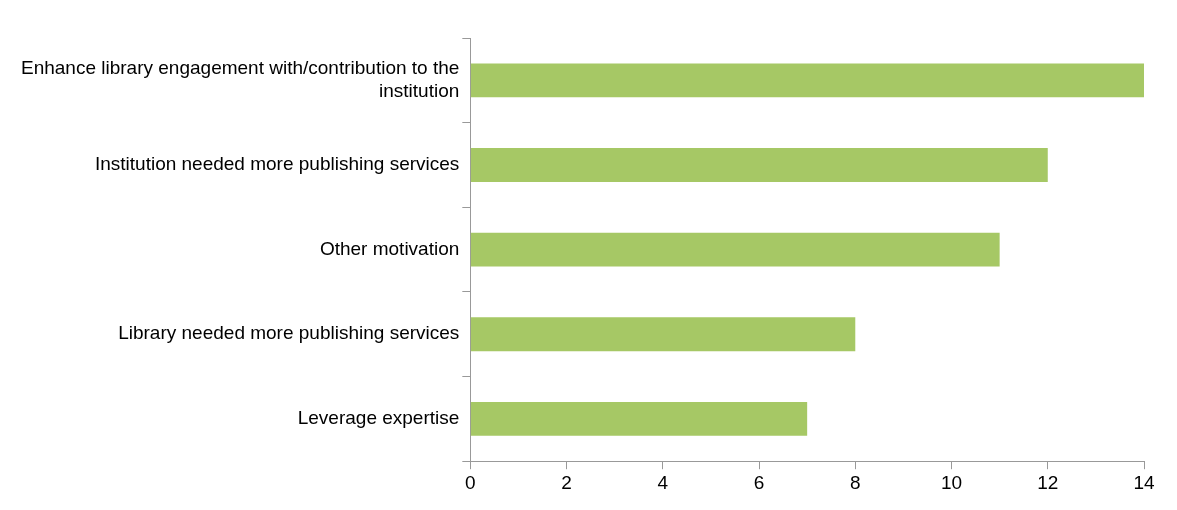  Describe the element at coordinates (566, 482) in the screenshot. I see `x-tick-label: 2` at that location.